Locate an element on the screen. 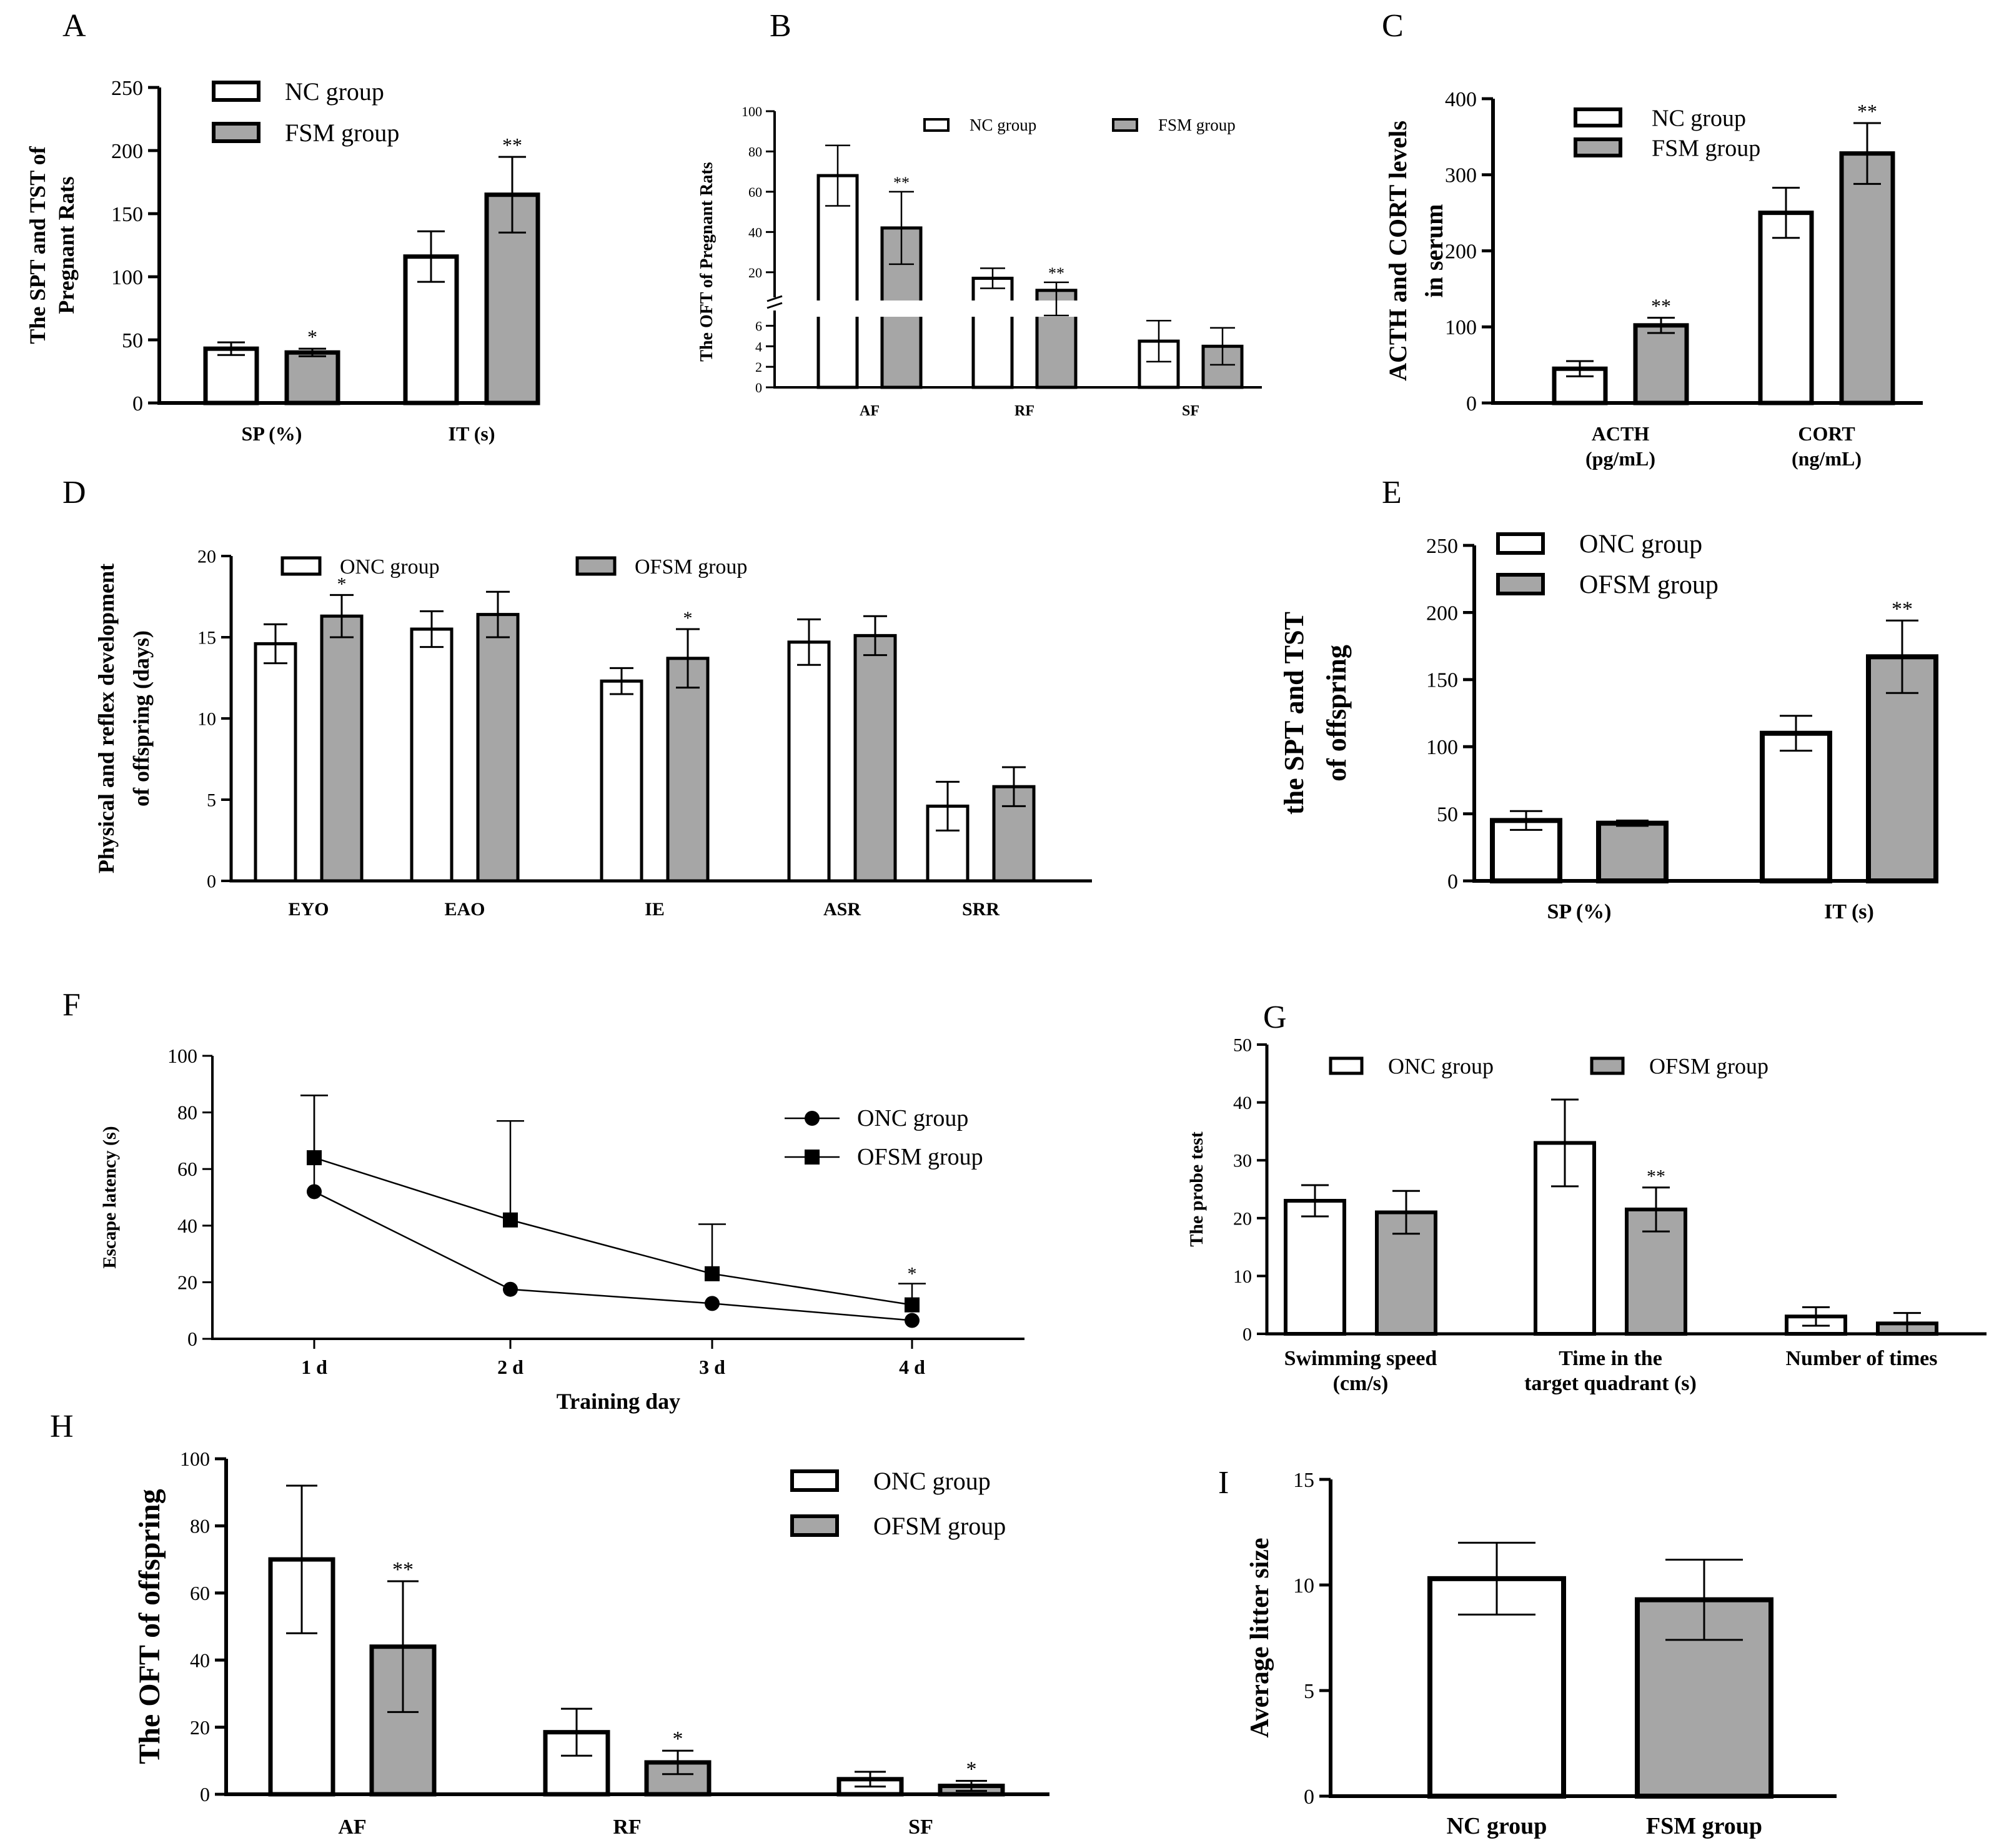  x-category-label: IE is located at coordinates (655, 909).